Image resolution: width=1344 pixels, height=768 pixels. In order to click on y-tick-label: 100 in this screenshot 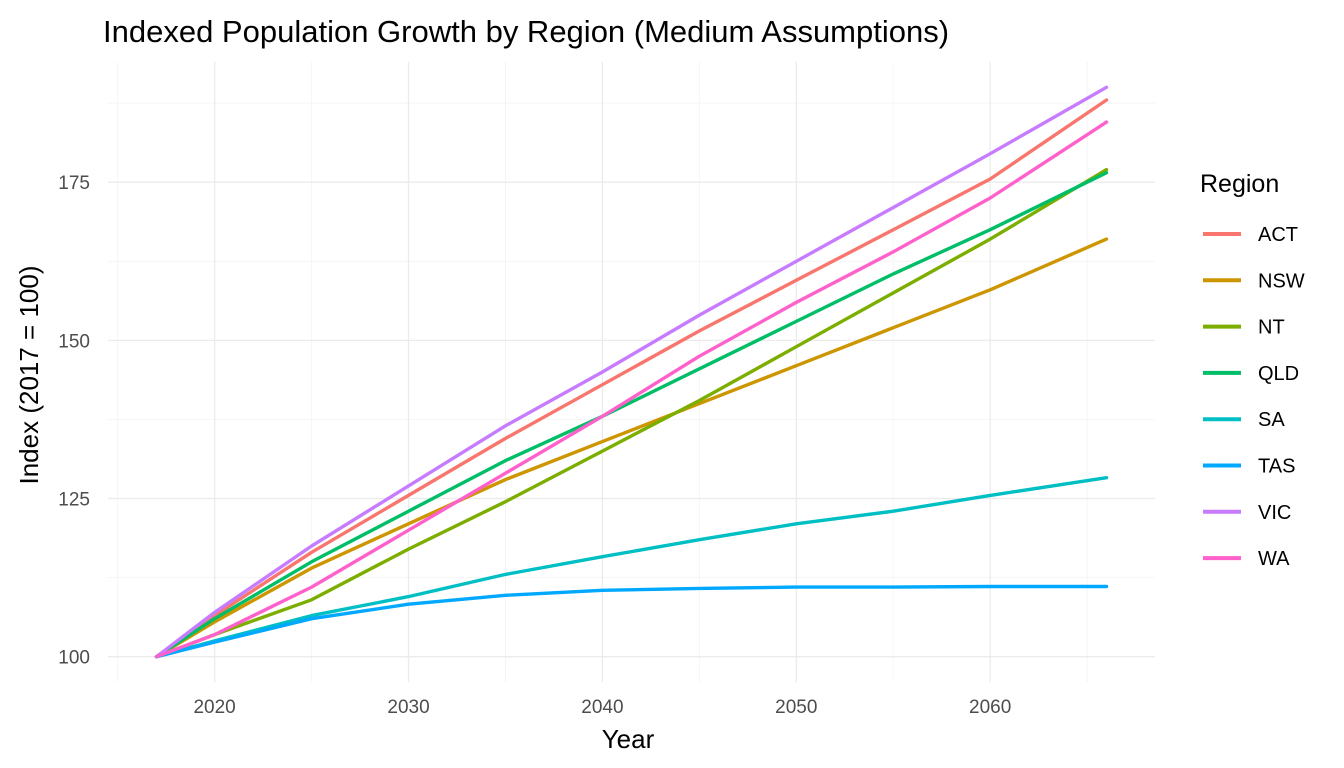, I will do `click(74, 658)`.